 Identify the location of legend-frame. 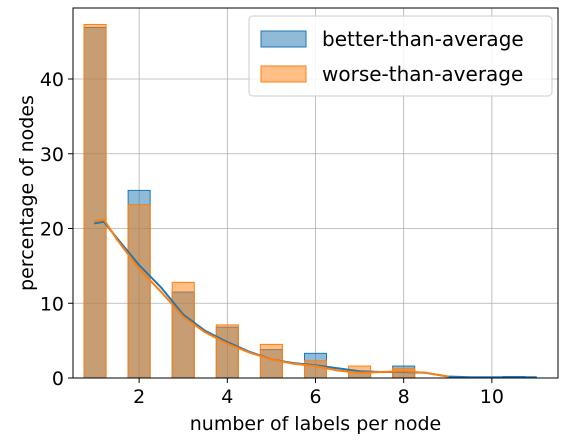
(400, 56).